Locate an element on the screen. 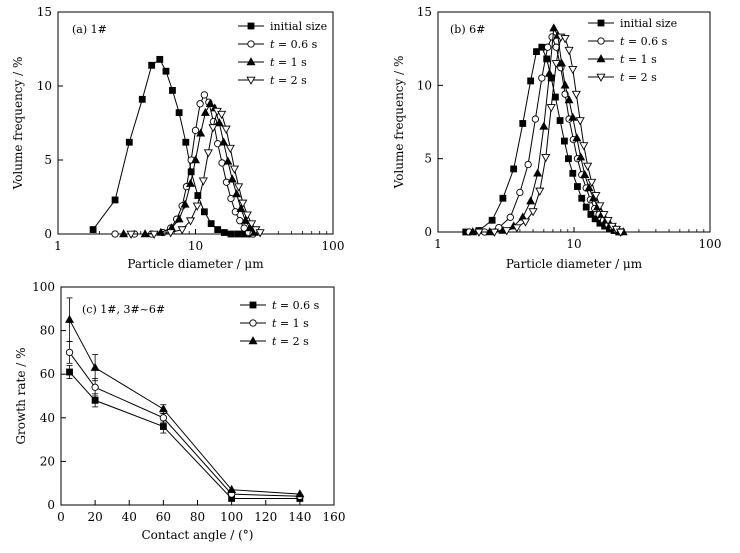 The height and width of the screenshot is (553, 740). panel-c-ytick-label: 0 is located at coordinates (51, 505).